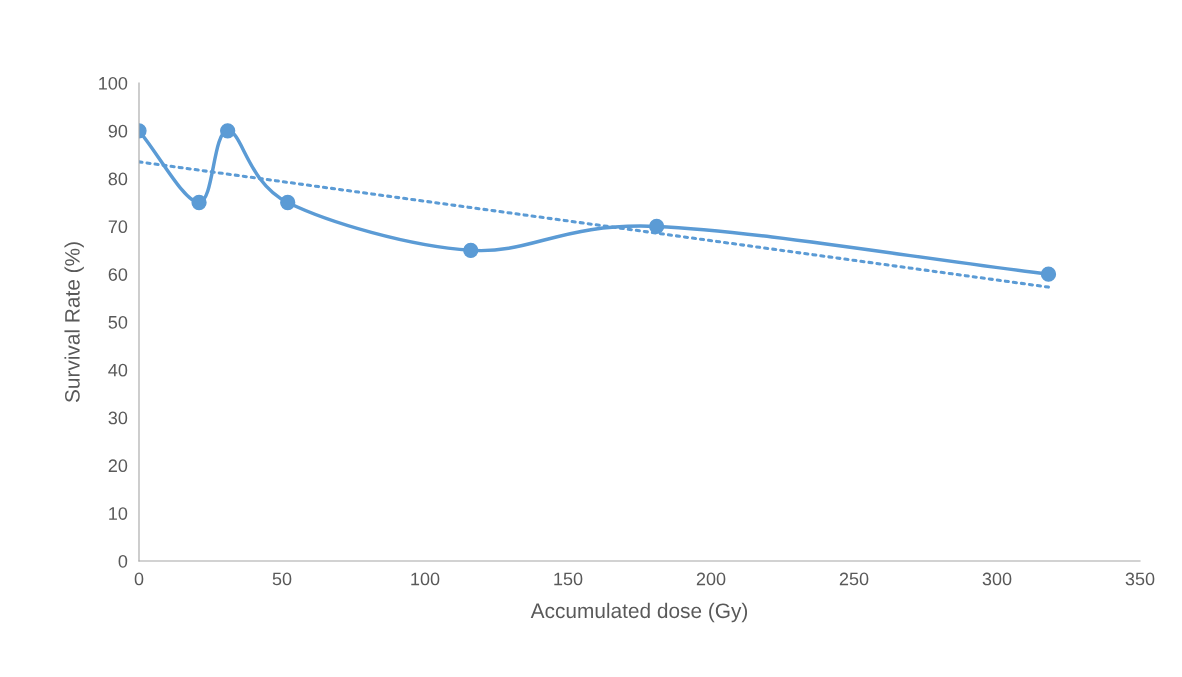 This screenshot has width=1182, height=677. Describe the element at coordinates (118, 227) in the screenshot. I see `y-tick-label: 70` at that location.